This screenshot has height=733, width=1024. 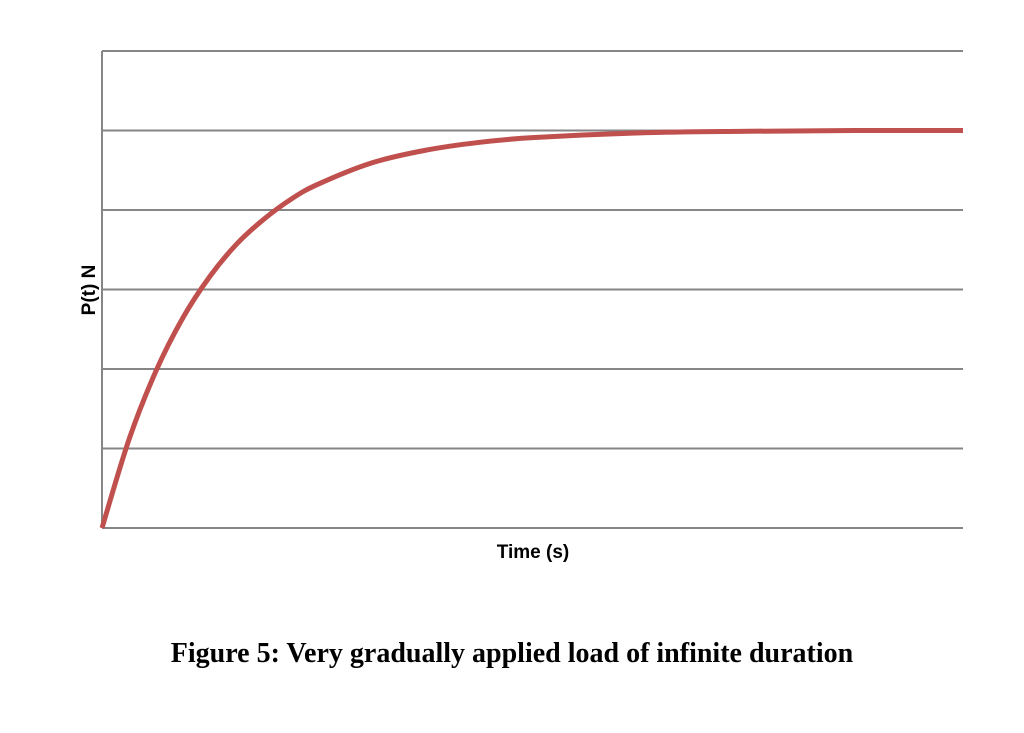 What do you see at coordinates (533, 552) in the screenshot?
I see `x-axis-label: Time (s)` at bounding box center [533, 552].